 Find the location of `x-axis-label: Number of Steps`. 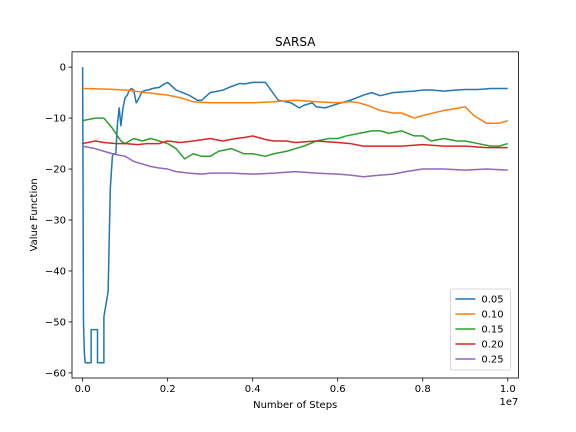

x-axis-label: Number of Steps is located at coordinates (295, 405).